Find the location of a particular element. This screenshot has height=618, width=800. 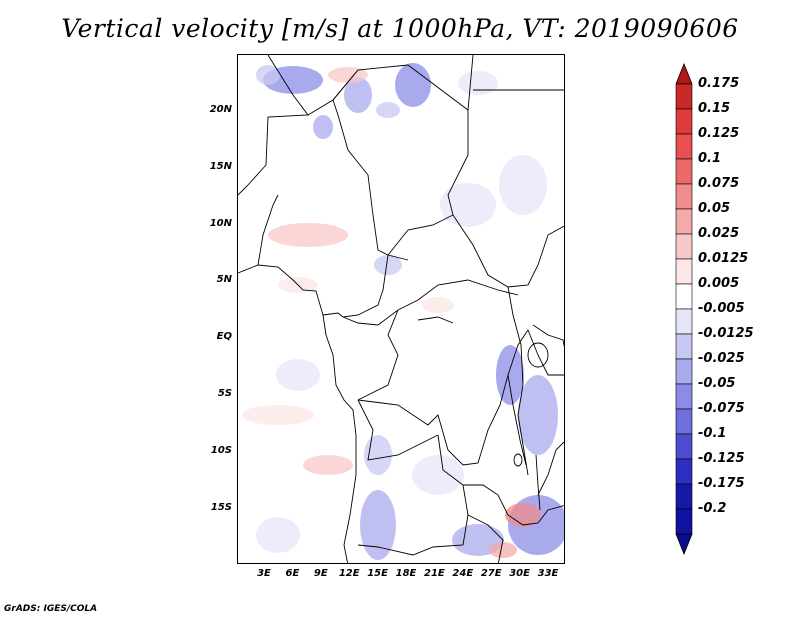

colorbar-label: -0.175 is located at coordinates (721, 483).